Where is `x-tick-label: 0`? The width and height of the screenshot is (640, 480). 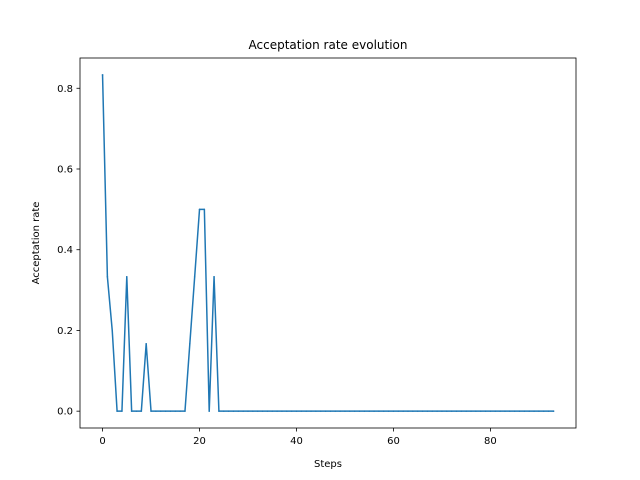 x-tick-label: 0 is located at coordinates (102, 441).